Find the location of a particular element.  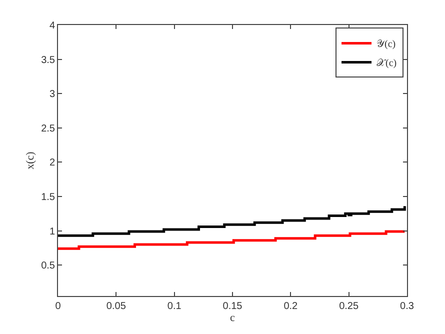

y-axis-title: x(c) is located at coordinates (30, 160).